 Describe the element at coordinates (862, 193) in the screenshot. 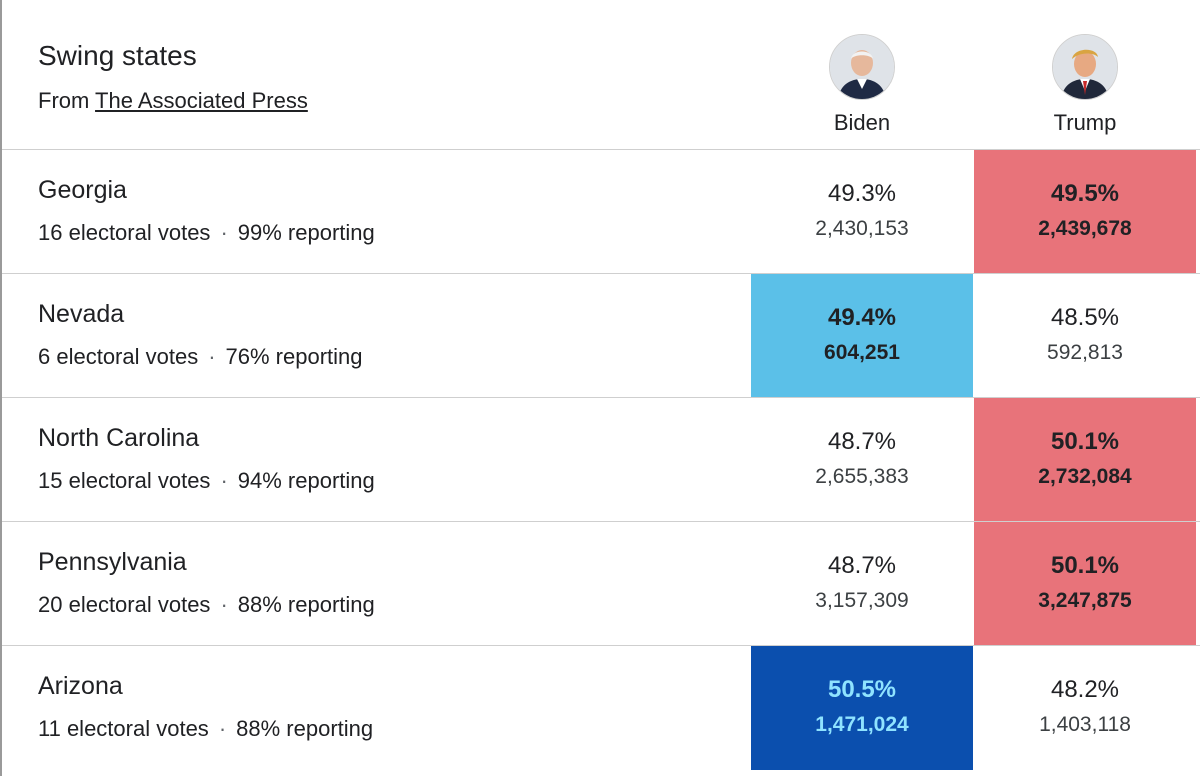

I see `vote-percent: 49.3%` at that location.